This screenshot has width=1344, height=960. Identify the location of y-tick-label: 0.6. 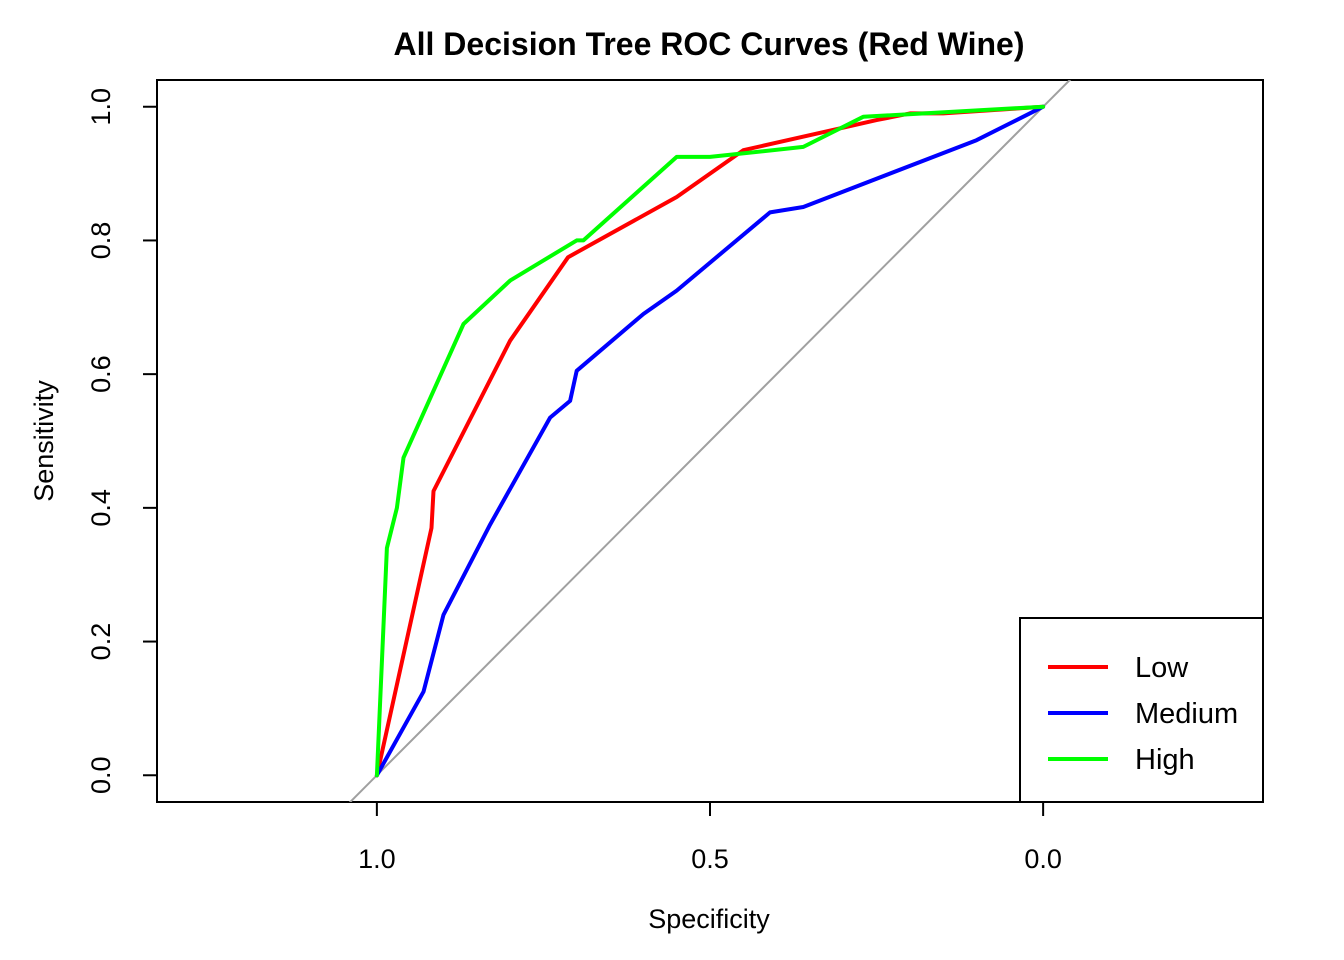
(101, 374).